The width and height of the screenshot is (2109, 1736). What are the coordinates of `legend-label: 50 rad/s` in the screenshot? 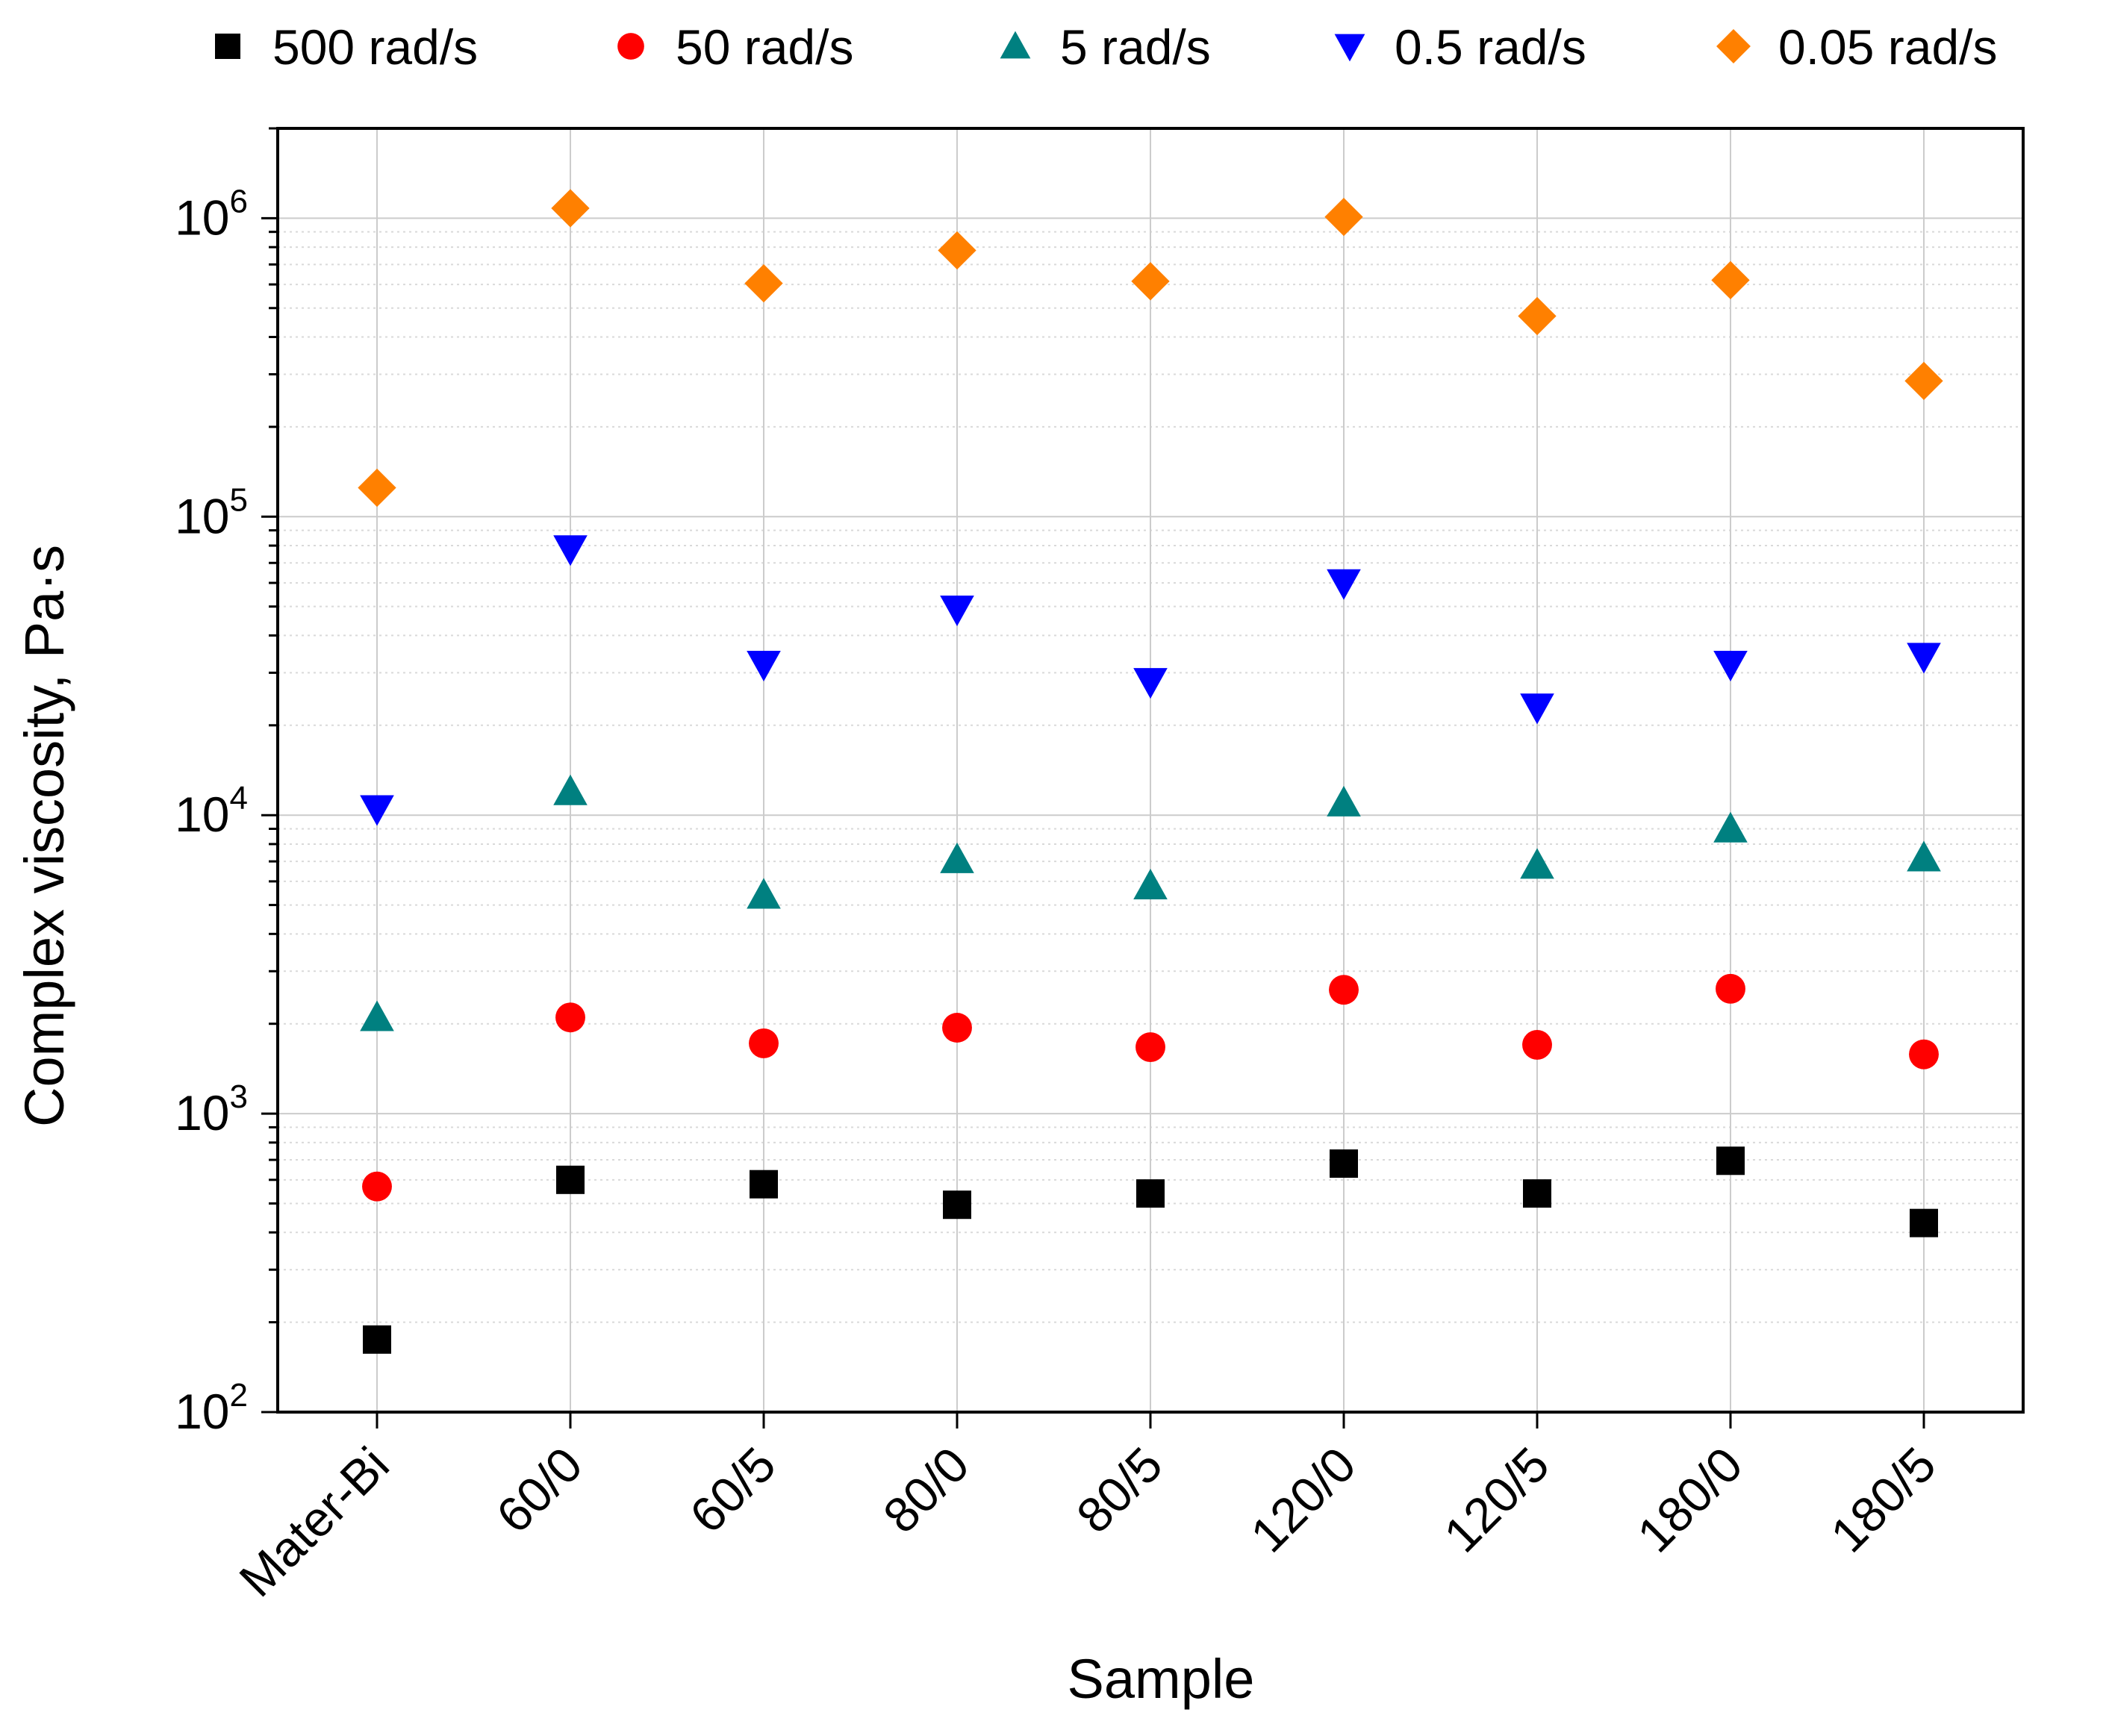 It's located at (764, 47).